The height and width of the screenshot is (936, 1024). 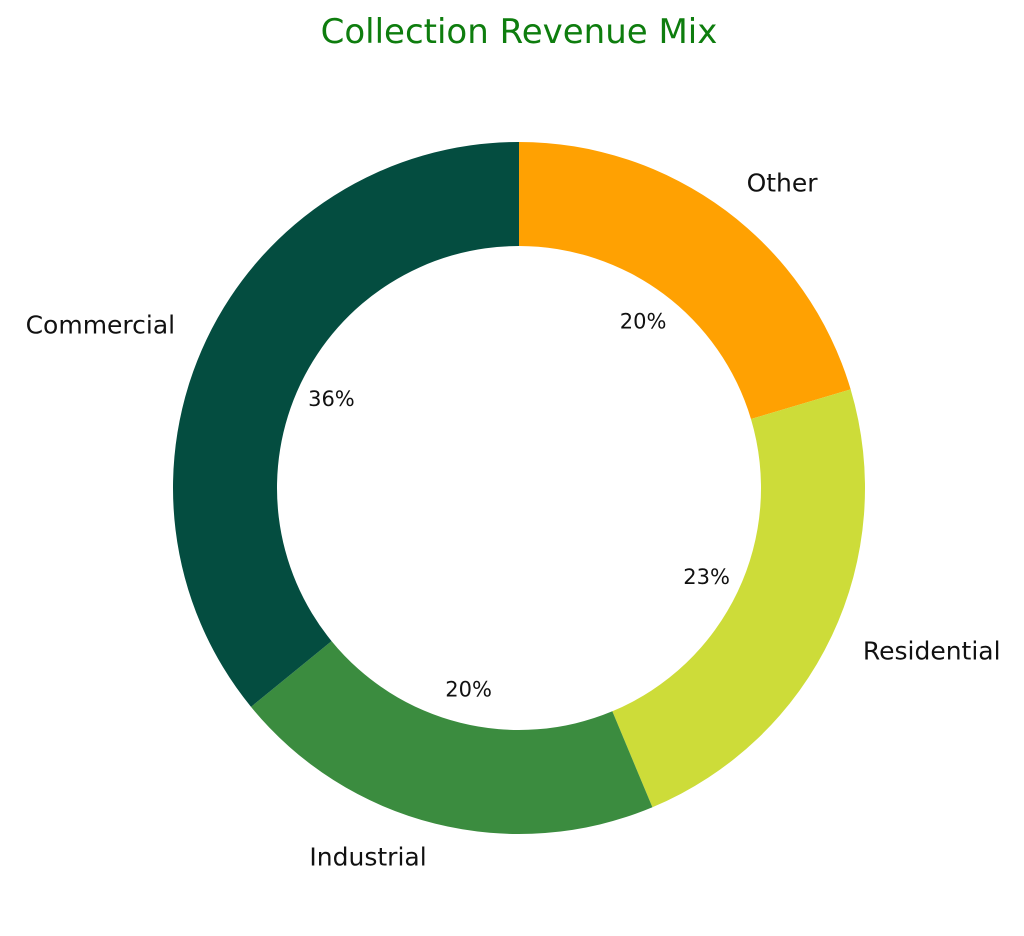 What do you see at coordinates (452, 737) in the screenshot?
I see `slice-industrial` at bounding box center [452, 737].